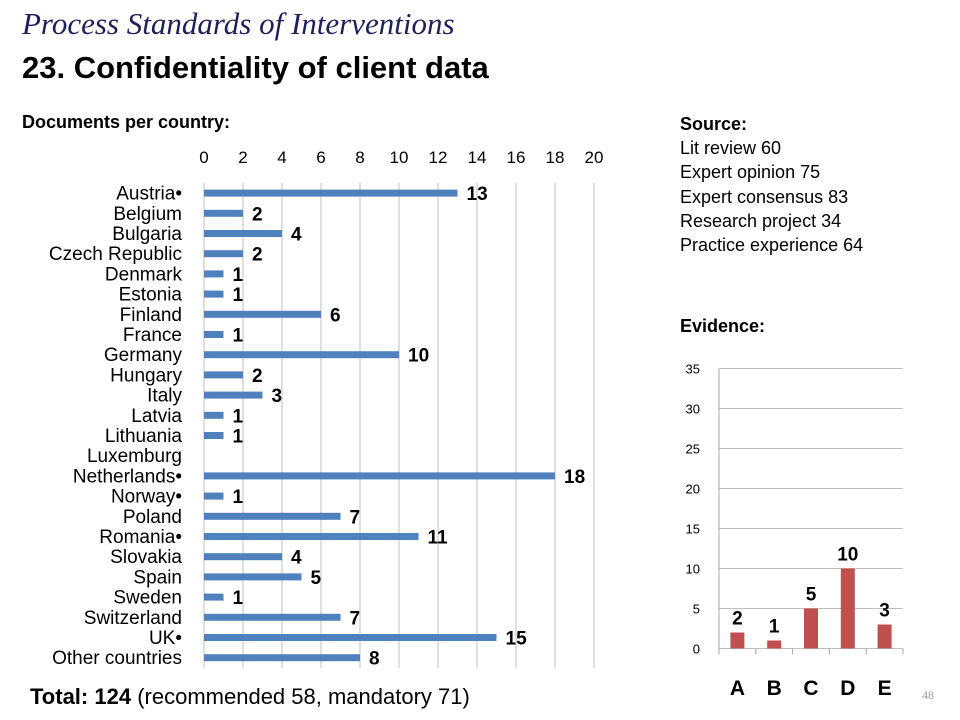  I want to click on category-label: Sweden, so click(147, 598).